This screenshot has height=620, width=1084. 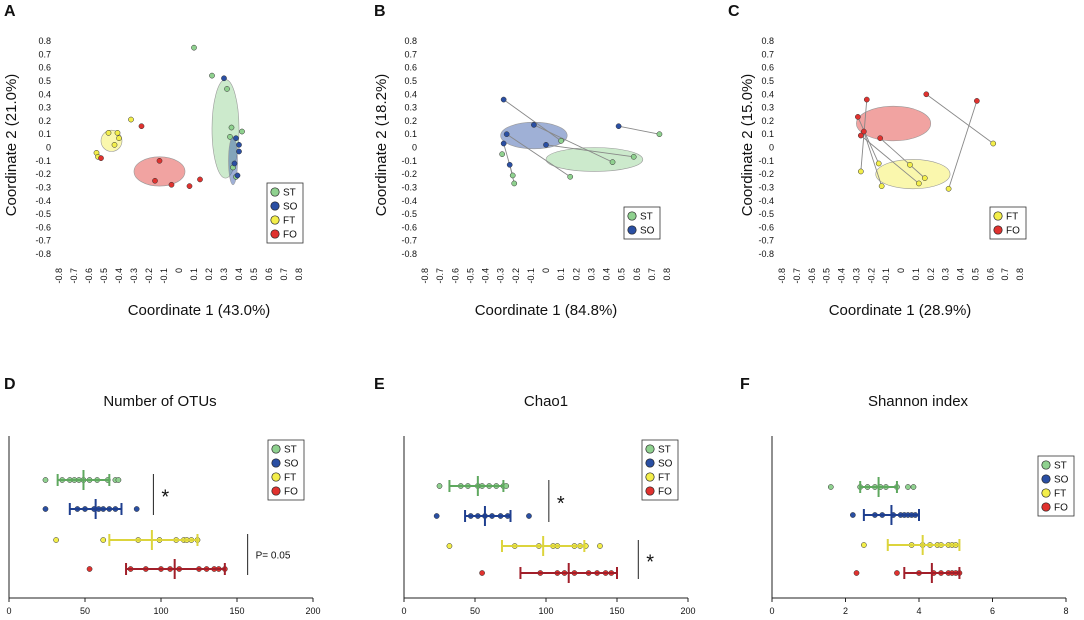 What do you see at coordinates (767, 68) in the screenshot?
I see `y-tick-label: 0.6` at bounding box center [767, 68].